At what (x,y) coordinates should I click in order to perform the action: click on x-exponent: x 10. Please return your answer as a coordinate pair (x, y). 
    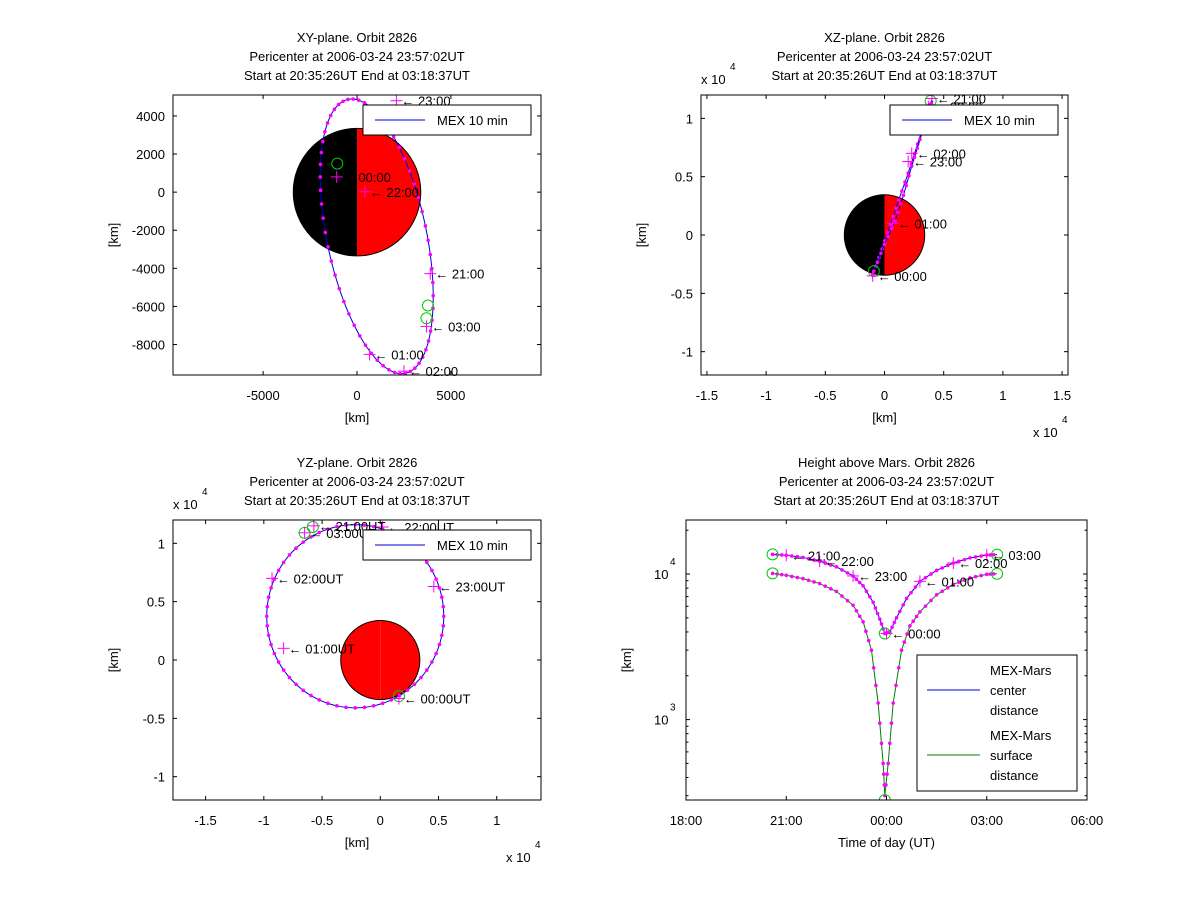
    Looking at the image, I should click on (518, 857).